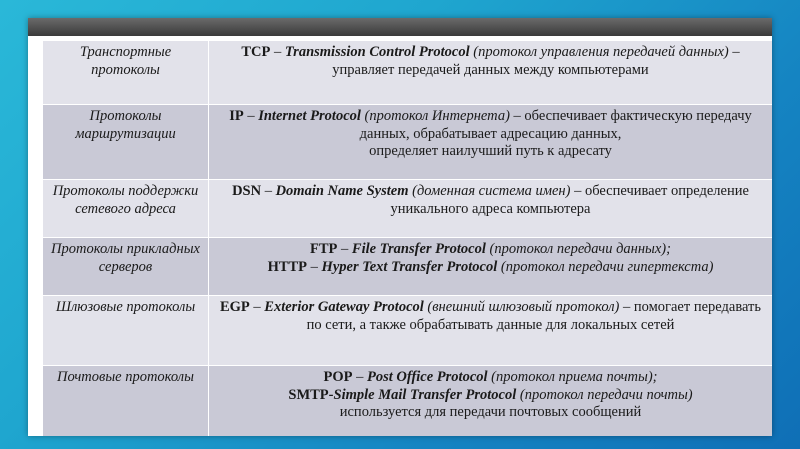  Describe the element at coordinates (599, 52) in the screenshot. I see `protocol-translation: (протокол управления передачей данных)` at that location.